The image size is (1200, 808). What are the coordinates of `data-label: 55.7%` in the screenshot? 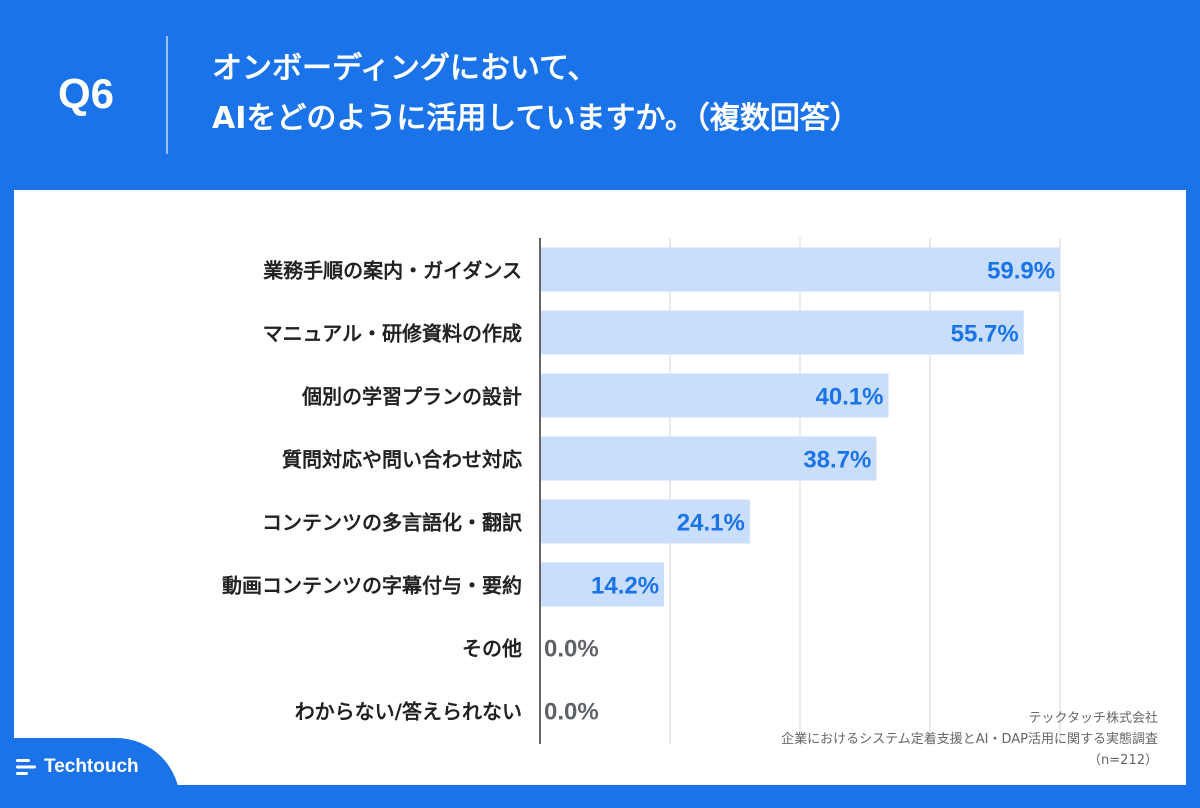 It's located at (985, 334).